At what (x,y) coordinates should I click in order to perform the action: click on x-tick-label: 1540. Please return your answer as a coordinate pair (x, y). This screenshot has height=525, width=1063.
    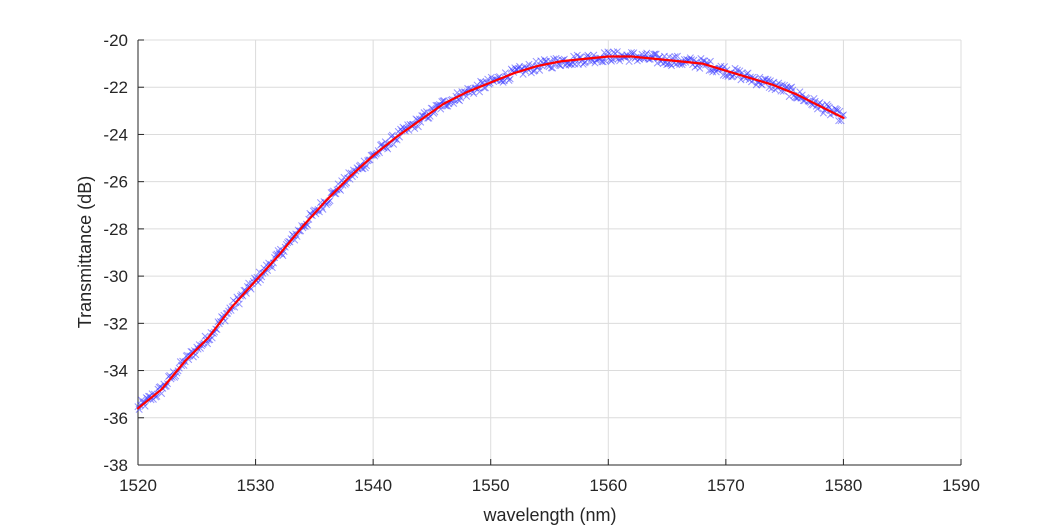
    Looking at the image, I should click on (373, 485).